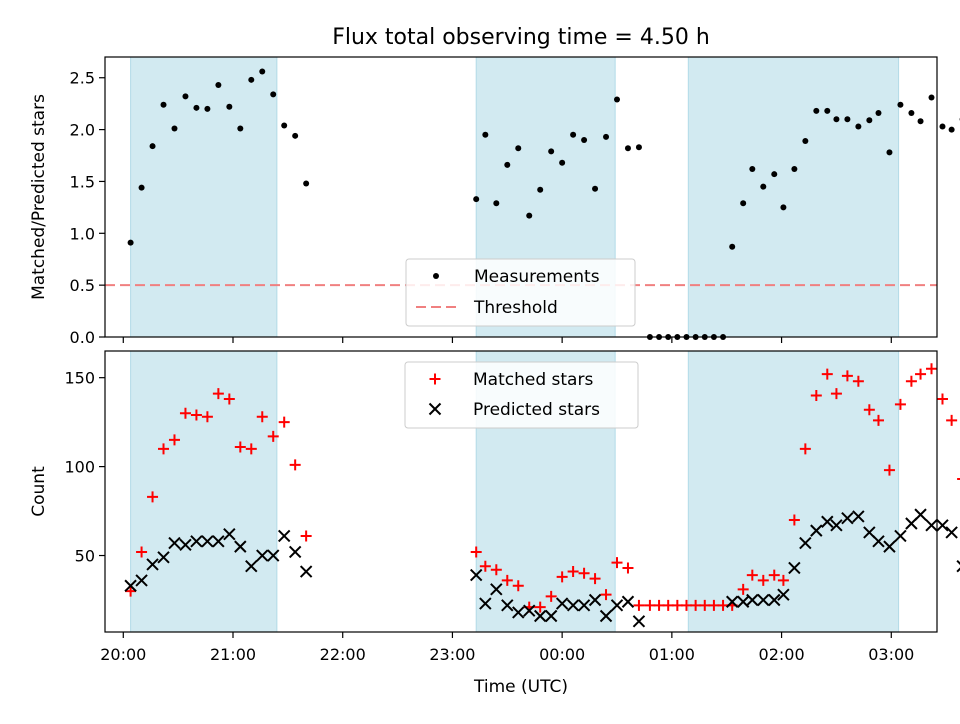 Image resolution: width=960 pixels, height=724 pixels. I want to click on y-axis-label: Count, so click(39, 491).